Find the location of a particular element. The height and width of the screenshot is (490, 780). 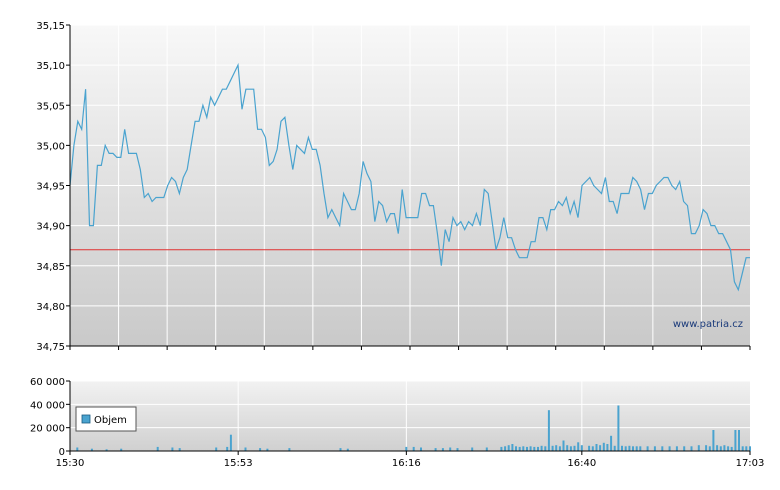

price-y-tick-label: 35,00 is located at coordinates (50, 146).